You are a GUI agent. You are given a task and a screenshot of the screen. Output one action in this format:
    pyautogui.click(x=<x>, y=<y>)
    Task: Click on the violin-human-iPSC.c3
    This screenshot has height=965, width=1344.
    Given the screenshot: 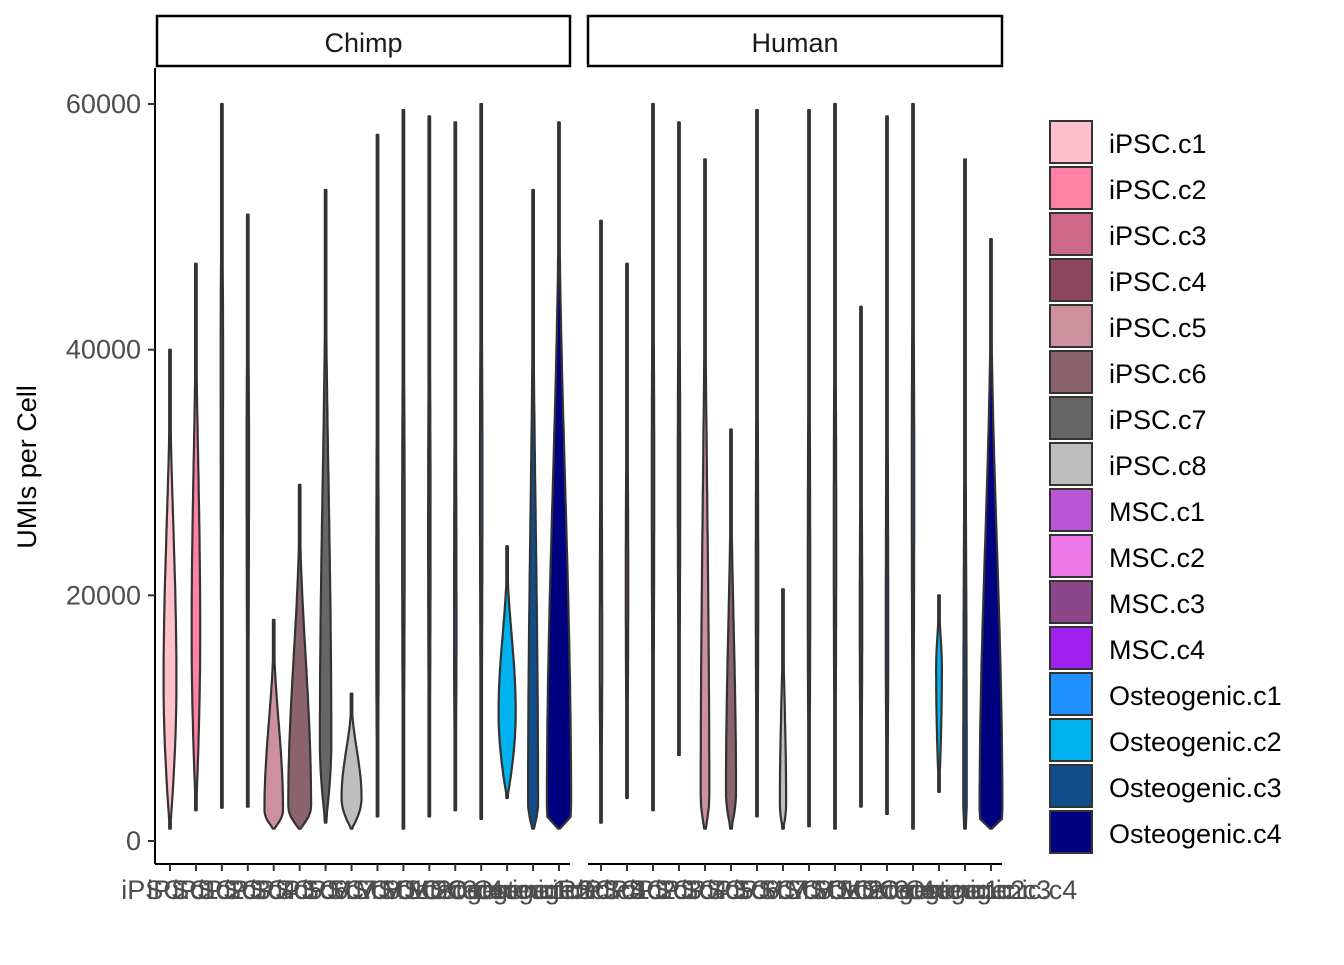 What is the action you would take?
    pyautogui.click(x=653, y=457)
    